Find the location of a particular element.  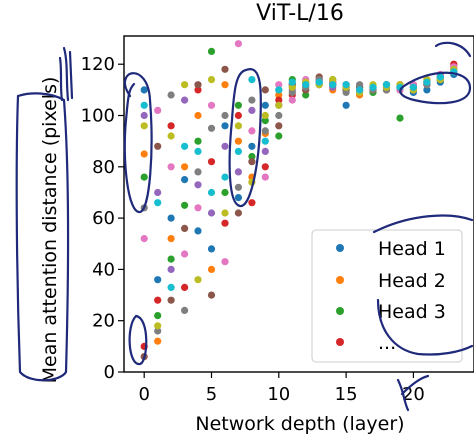

legend-label-2: Head 2 is located at coordinates (412, 281).